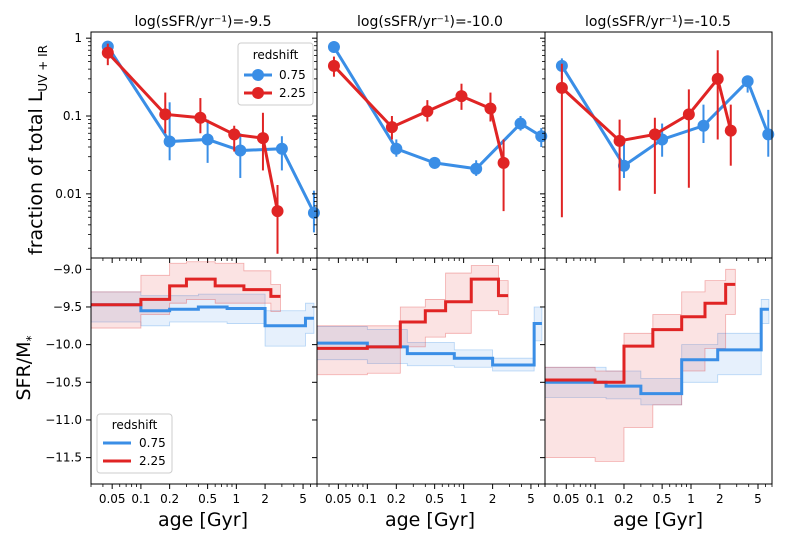 The width and height of the screenshot is (789, 542). What do you see at coordinates (152, 461) in the screenshot?
I see `legend-bottom-label-225: 2.25` at bounding box center [152, 461].